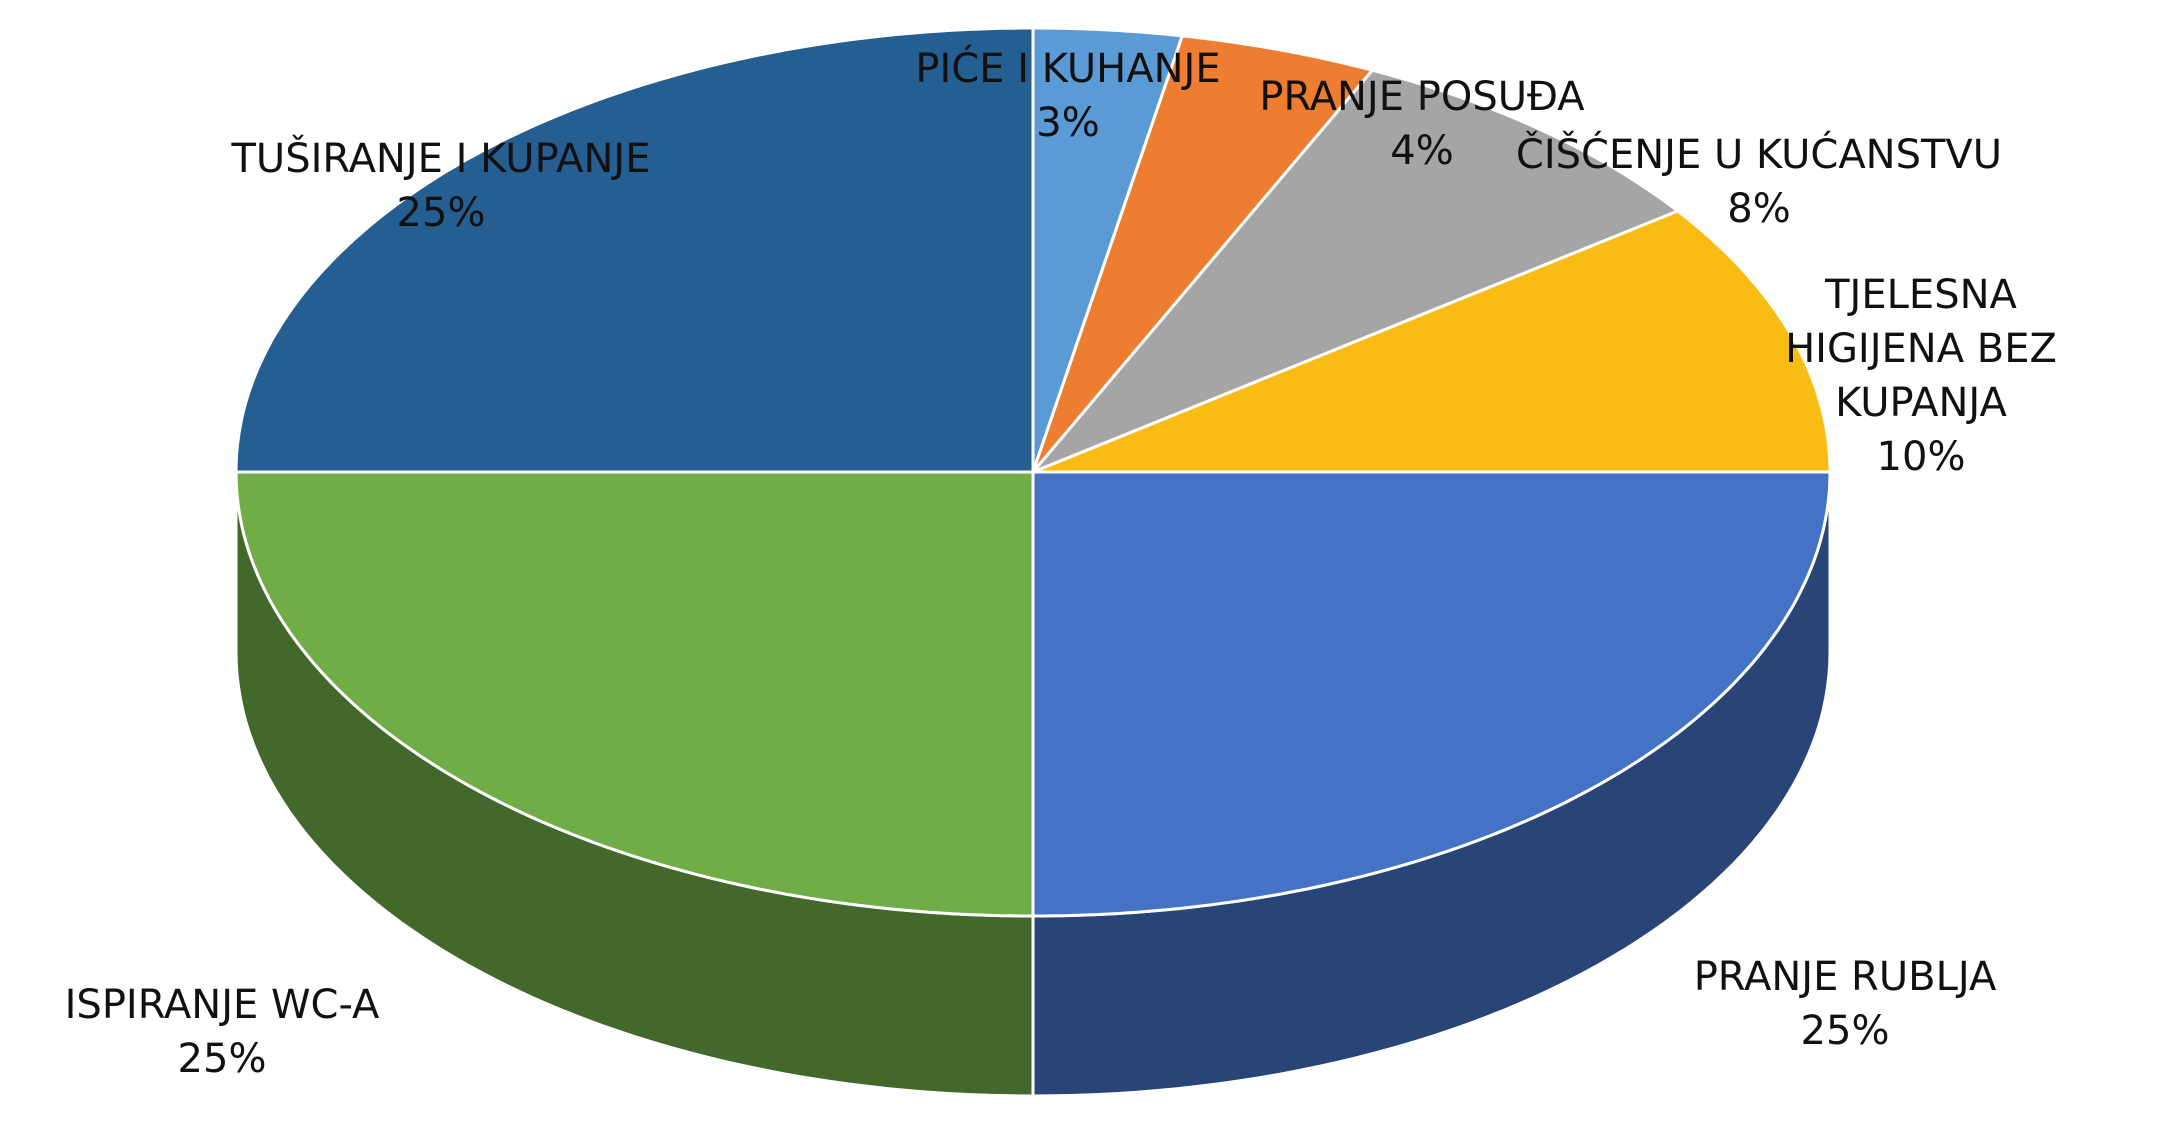 The width and height of the screenshot is (2164, 1142). Describe the element at coordinates (1422, 151) in the screenshot. I see `value-label: 4%` at that location.